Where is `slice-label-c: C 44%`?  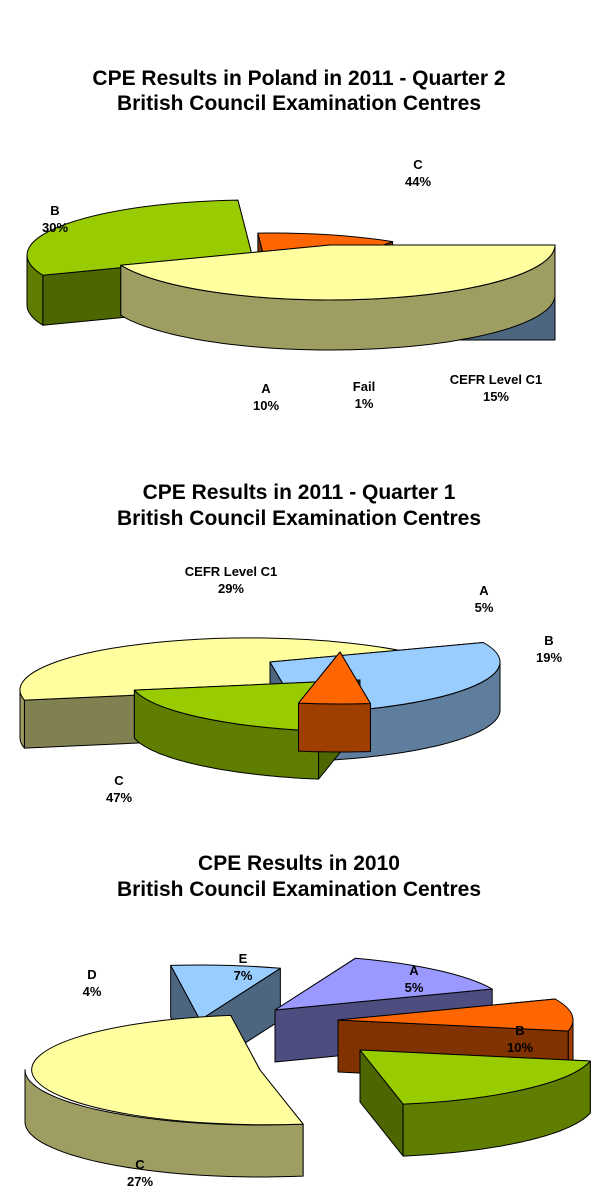
slice-label-c: C 44% is located at coordinates (418, 173).